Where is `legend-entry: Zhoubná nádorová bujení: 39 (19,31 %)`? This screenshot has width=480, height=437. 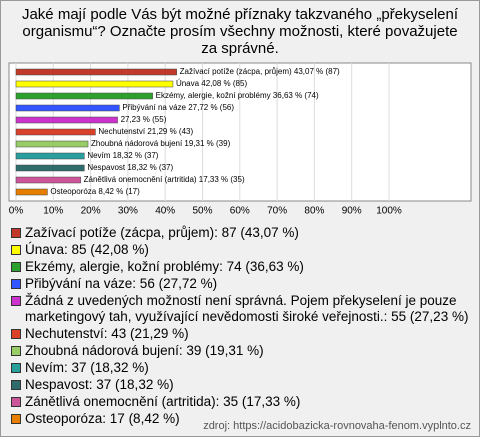 legend-entry: Zhoubná nádorová bujení: 39 (19,31 %) is located at coordinates (240, 351).